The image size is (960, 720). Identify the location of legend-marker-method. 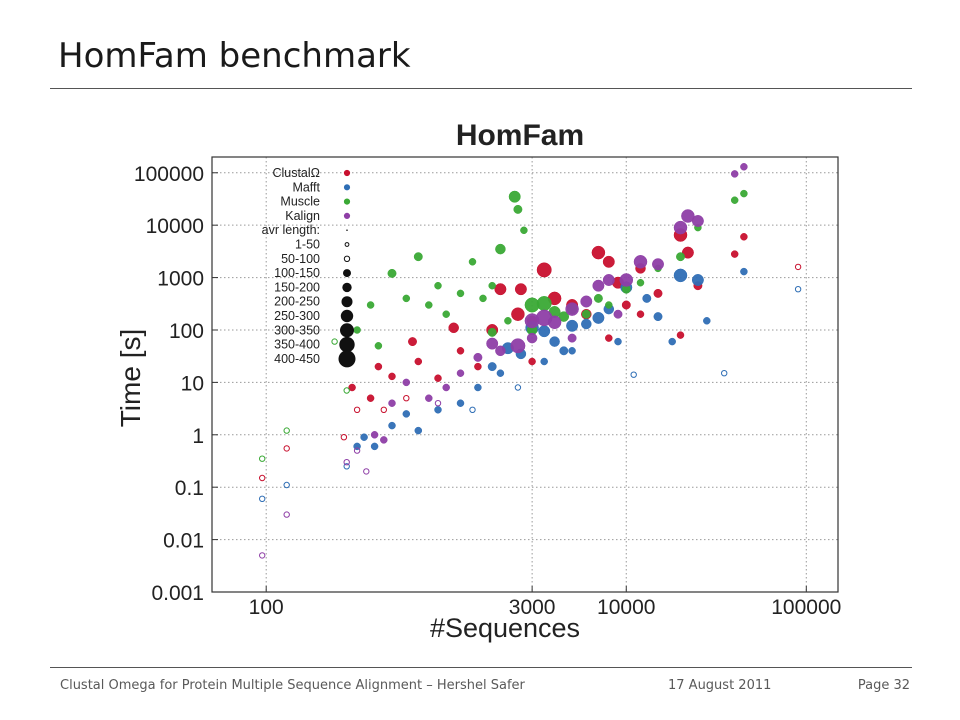
(347, 187).